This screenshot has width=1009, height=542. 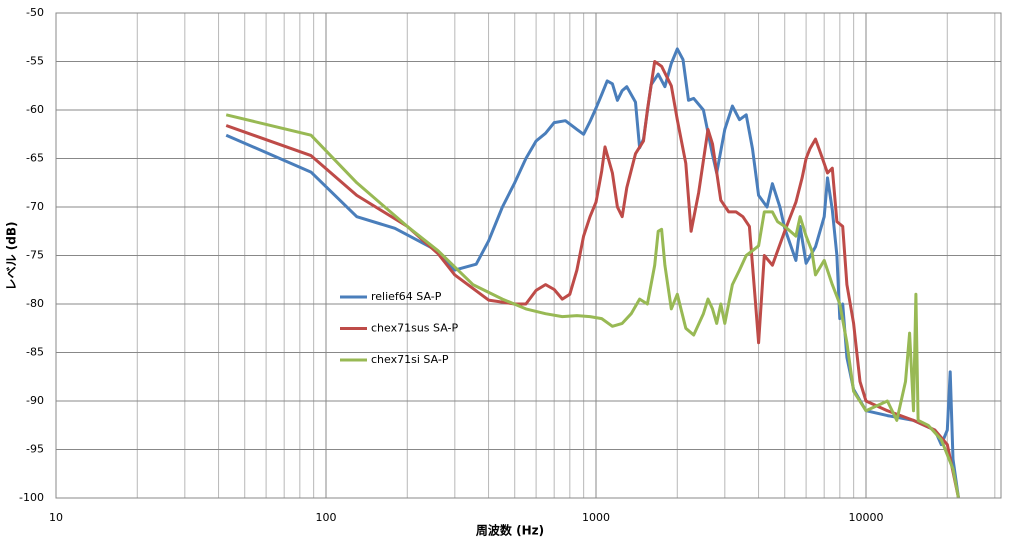 I want to click on y-axis-title: レベル (dB), so click(x=12, y=256).